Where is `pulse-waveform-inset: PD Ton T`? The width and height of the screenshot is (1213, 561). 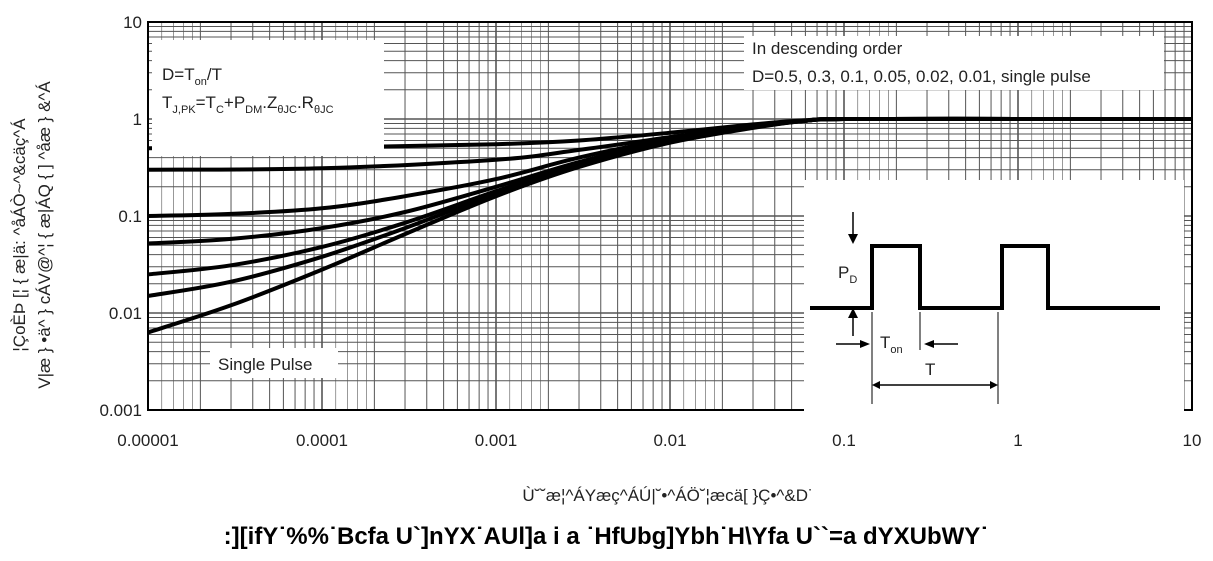
pulse-waveform-inset: PD Ton T is located at coordinates (994, 296).